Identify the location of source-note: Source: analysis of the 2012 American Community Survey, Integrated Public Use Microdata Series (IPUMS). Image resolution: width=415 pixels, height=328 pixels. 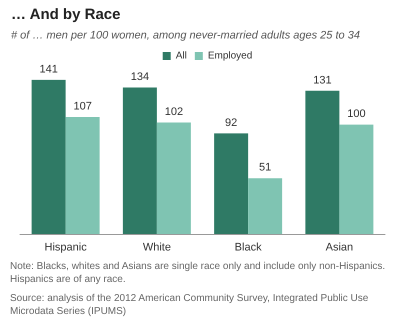
(190, 305).